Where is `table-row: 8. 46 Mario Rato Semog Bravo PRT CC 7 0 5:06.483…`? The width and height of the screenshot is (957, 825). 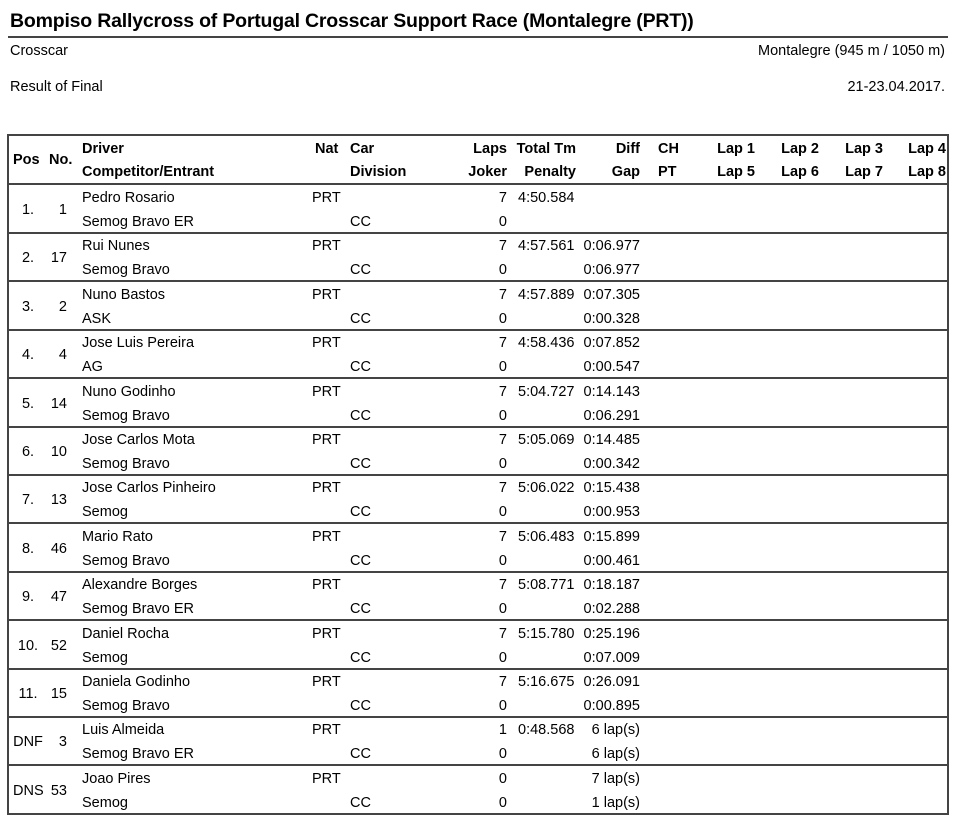
table-row: 8. 46 Mario Rato Semog Bravo PRT CC 7 0 5:06.483… is located at coordinates (478, 548).